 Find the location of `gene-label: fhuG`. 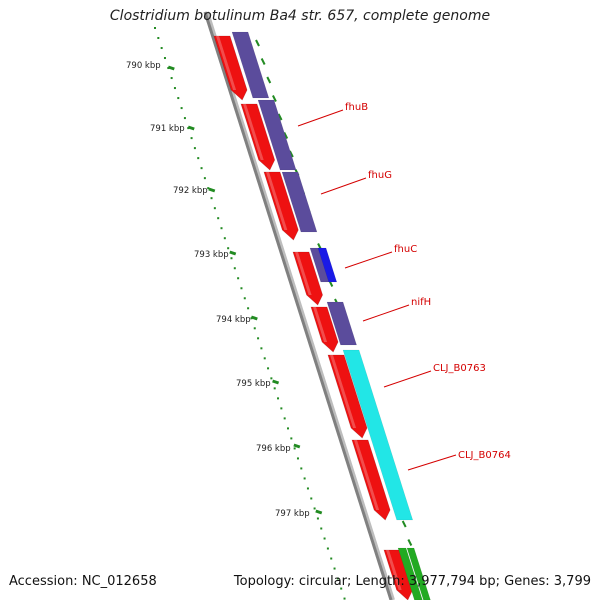

gene-label: fhuG is located at coordinates (380, 175).